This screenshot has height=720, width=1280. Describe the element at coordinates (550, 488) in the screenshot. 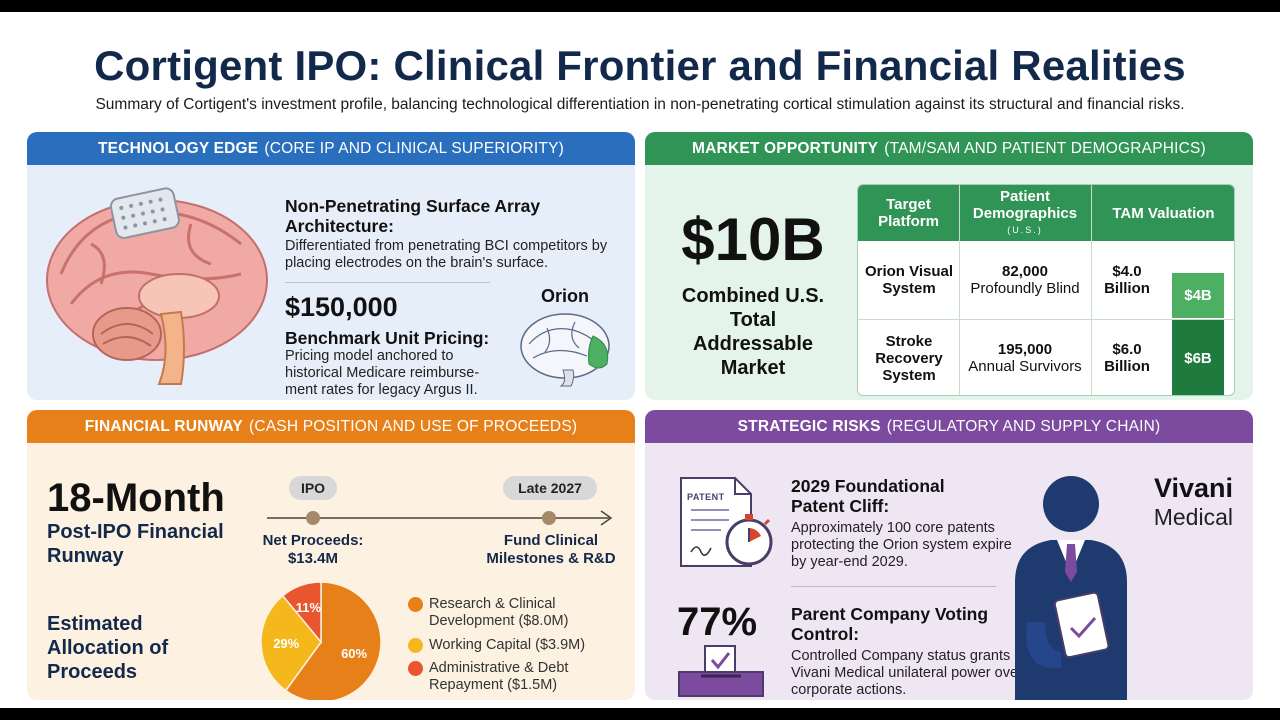

I see `timeline-end-pill: Late 2027` at that location.